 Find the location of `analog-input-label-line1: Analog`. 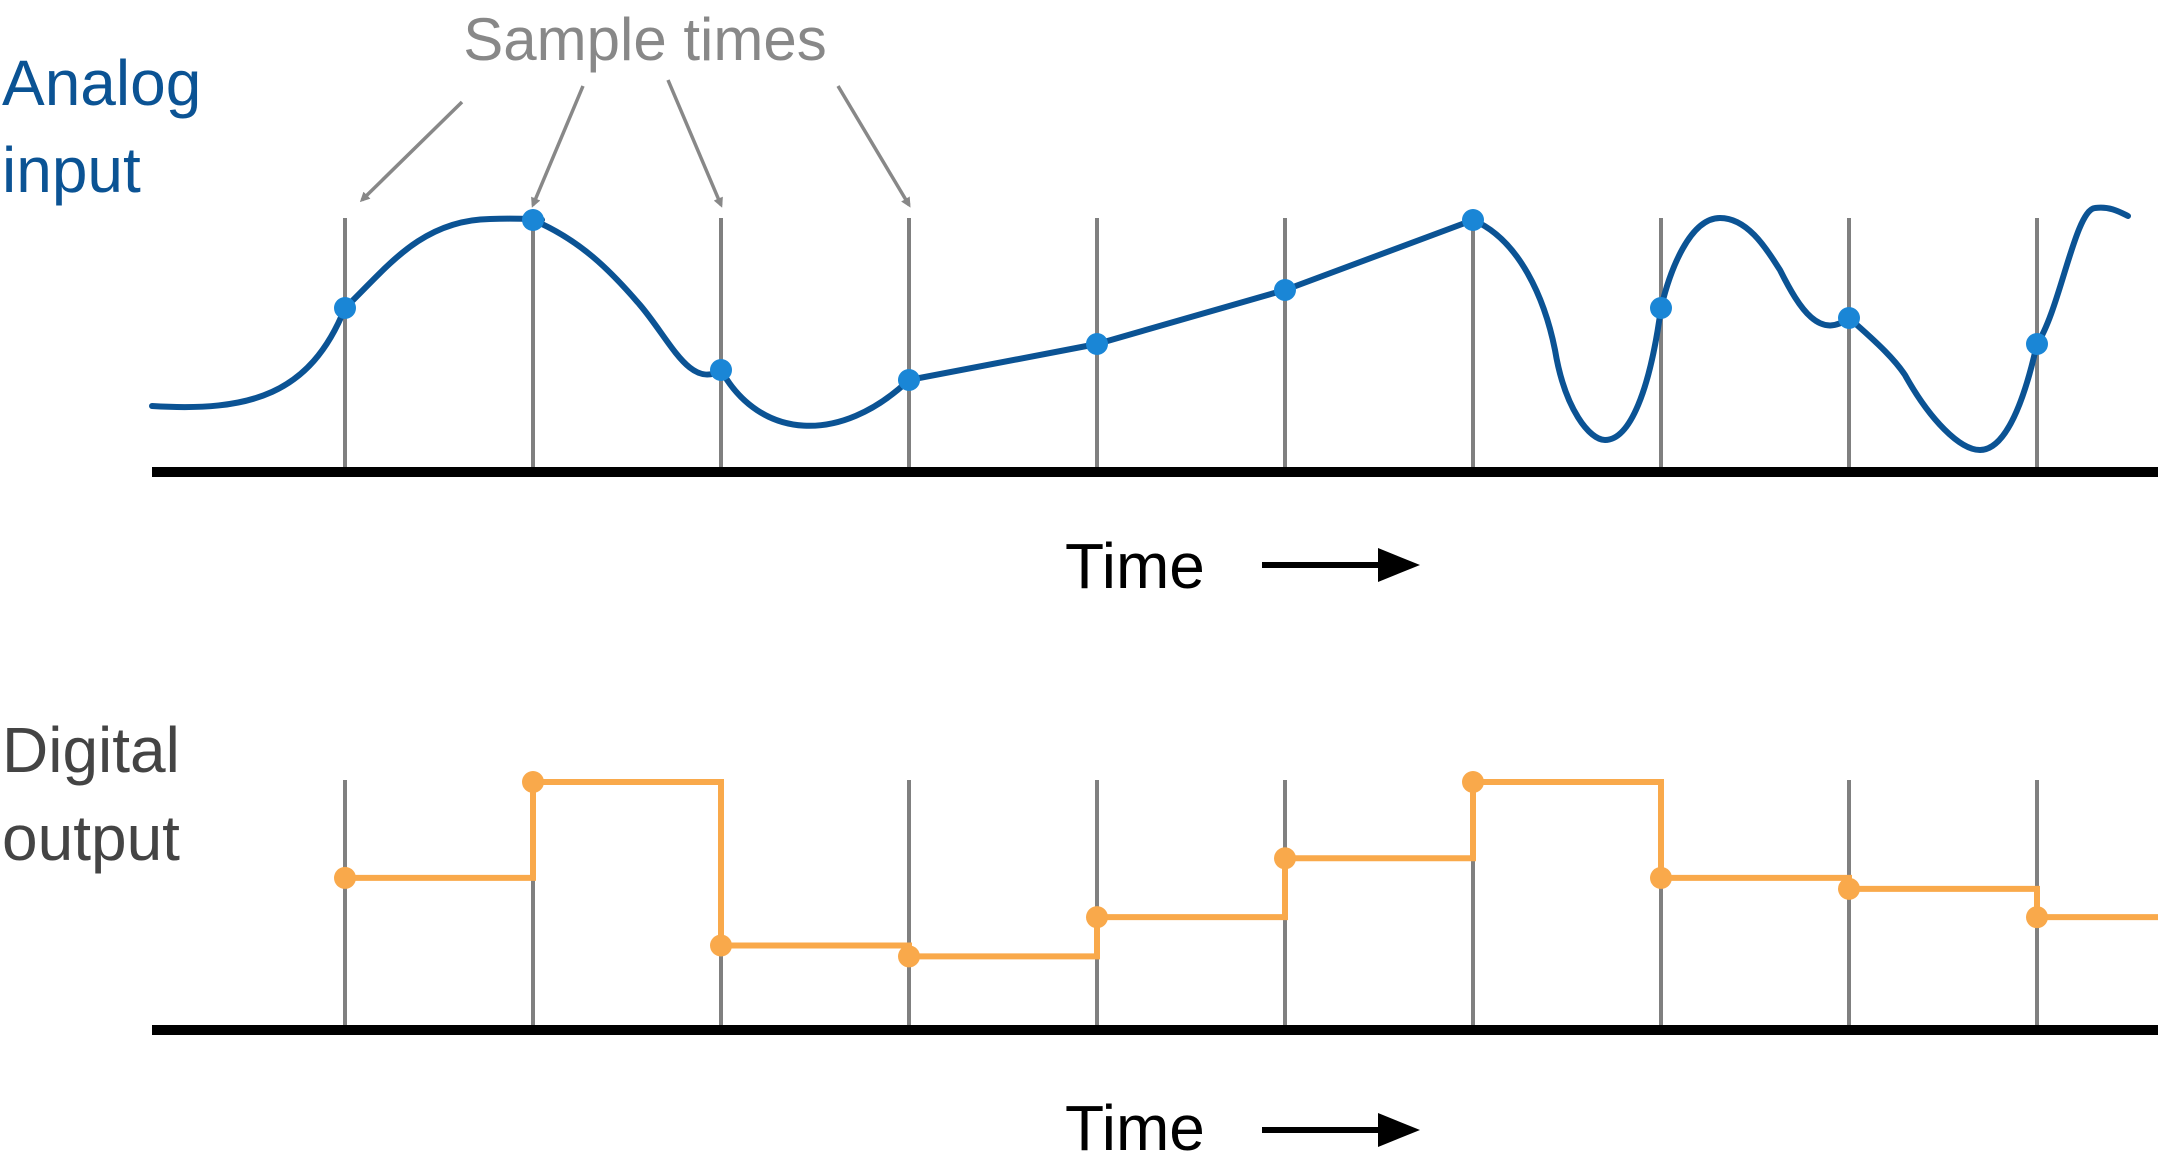

analog-input-label-line1: Analog is located at coordinates (101, 83).